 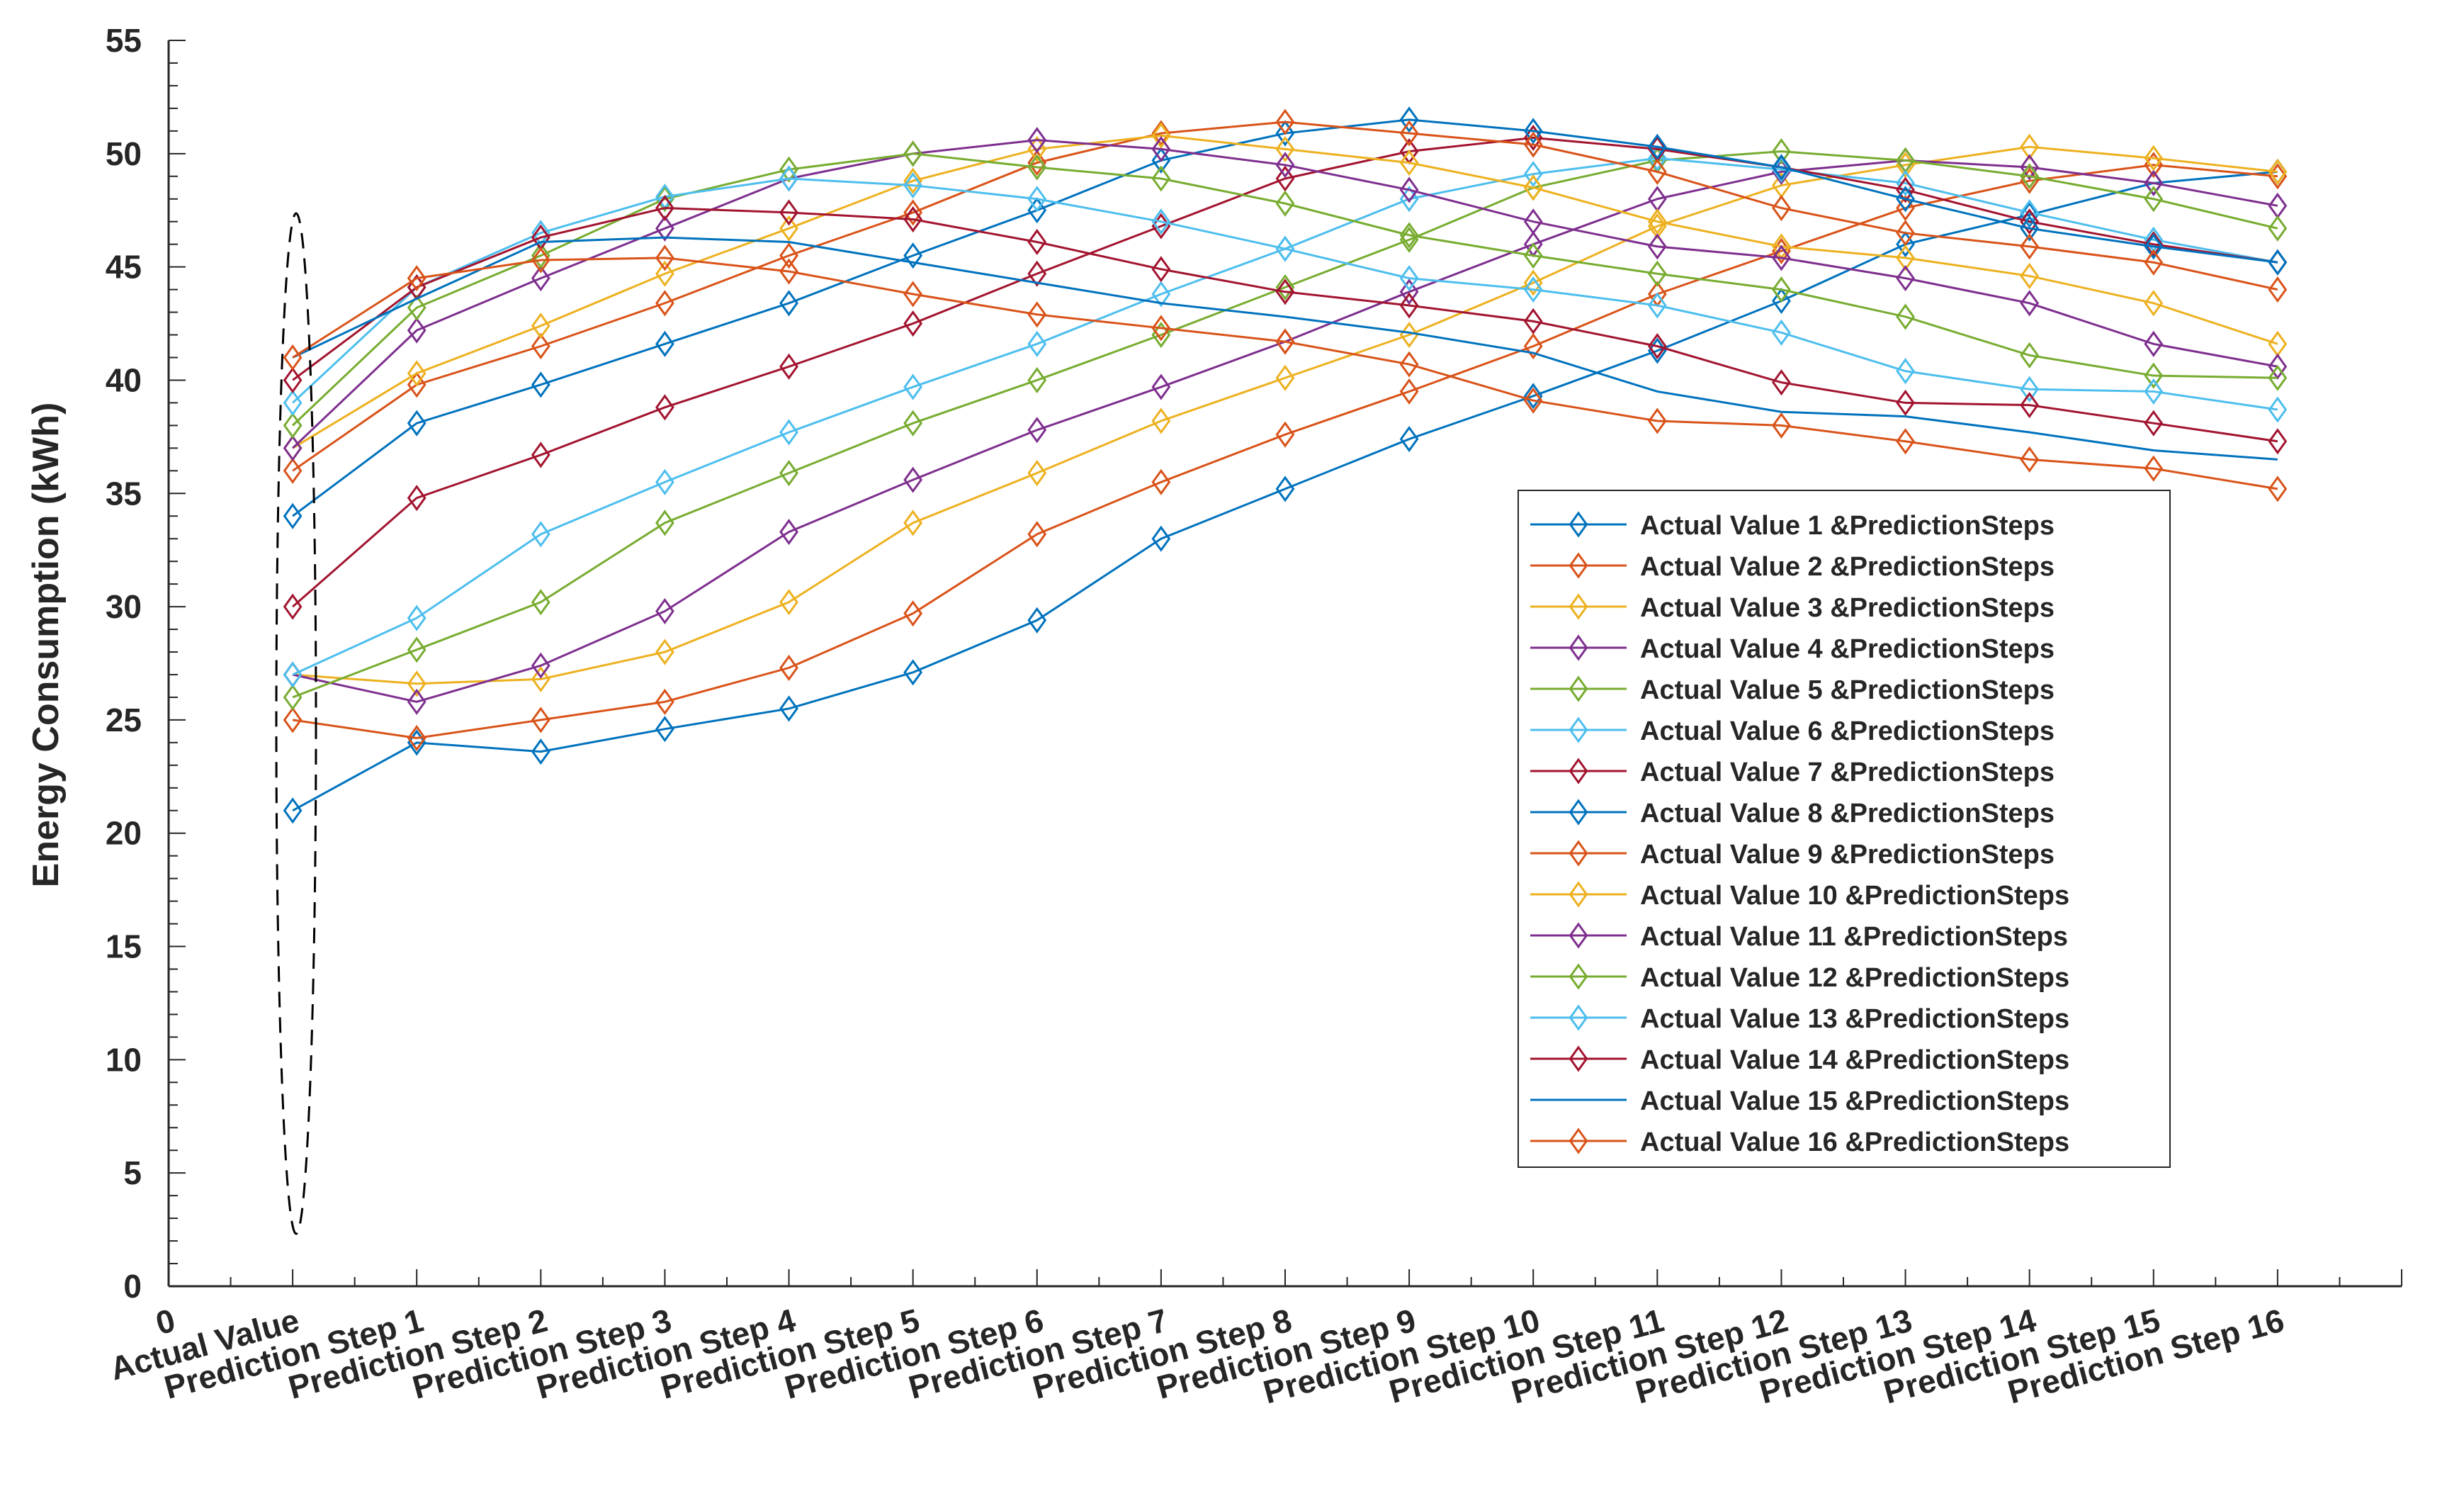 I want to click on y-tick-label: 25, so click(x=124, y=720).